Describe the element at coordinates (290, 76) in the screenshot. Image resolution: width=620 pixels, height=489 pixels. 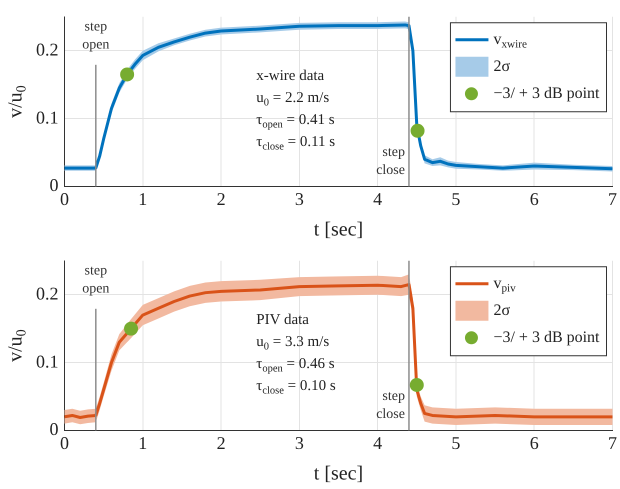
I see `annotation: x-wire data` at that location.